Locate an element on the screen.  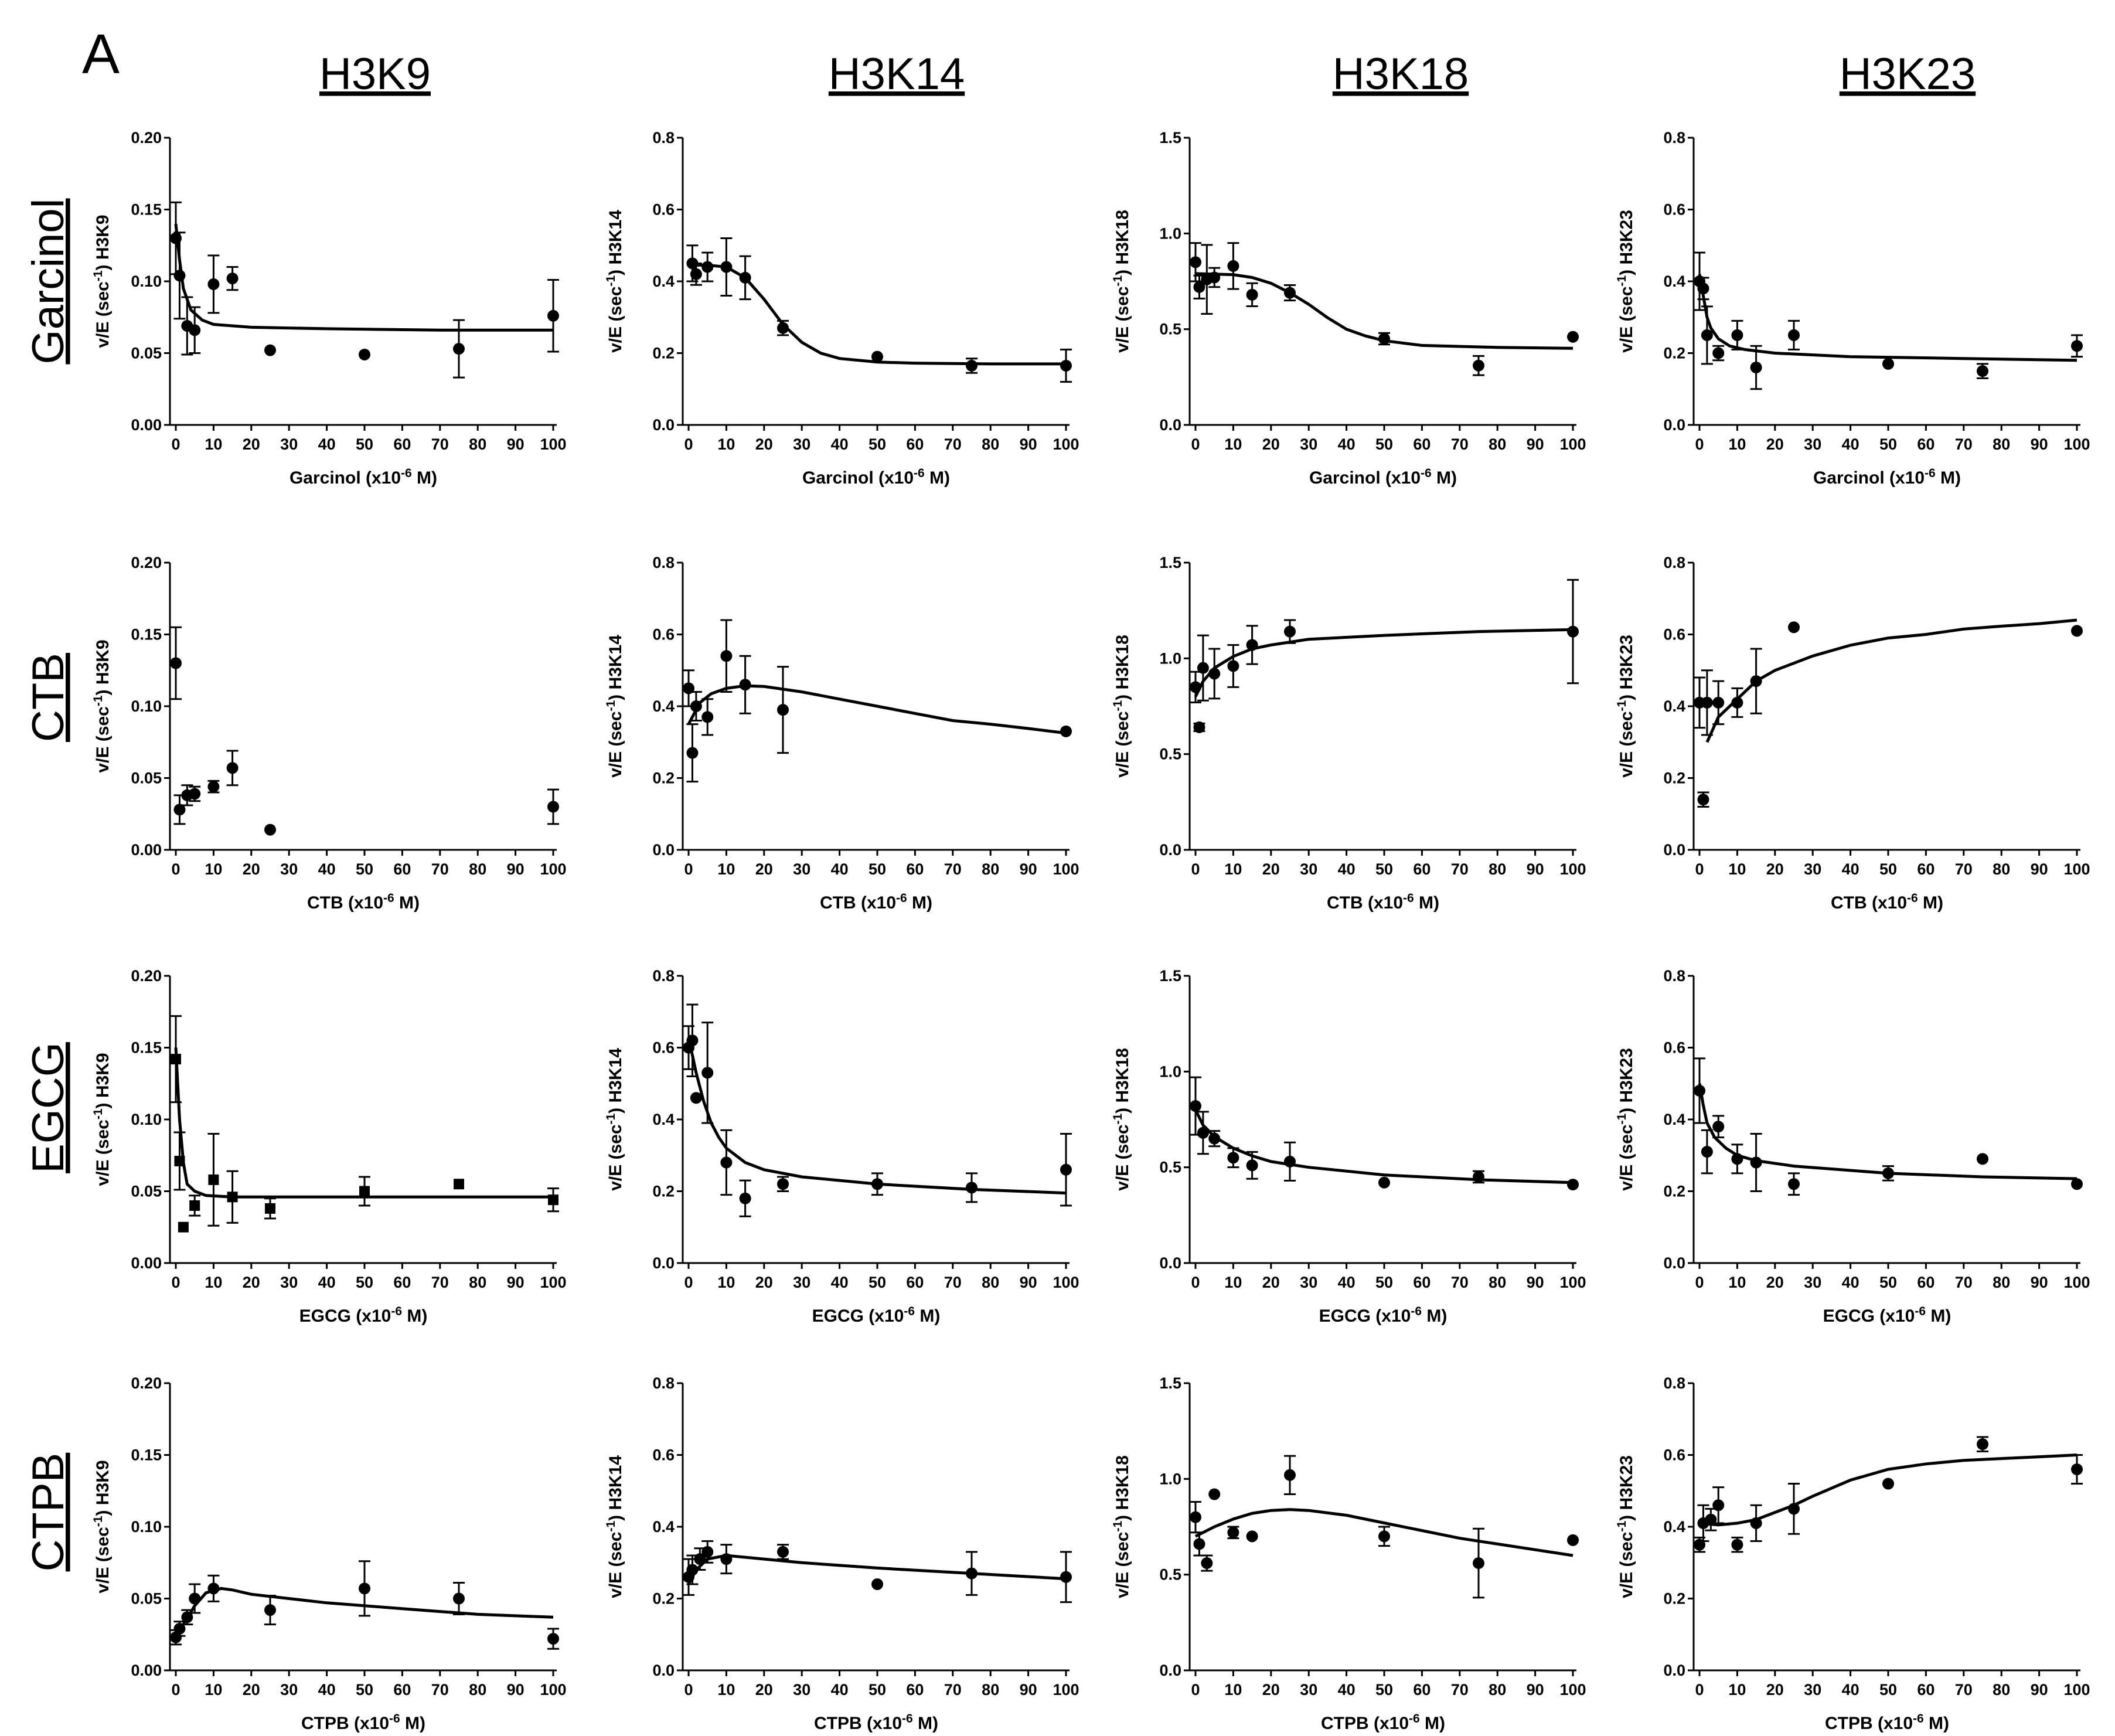
y-axis-label: v/E (sec-1) H3K23 is located at coordinates (1626, 1119).